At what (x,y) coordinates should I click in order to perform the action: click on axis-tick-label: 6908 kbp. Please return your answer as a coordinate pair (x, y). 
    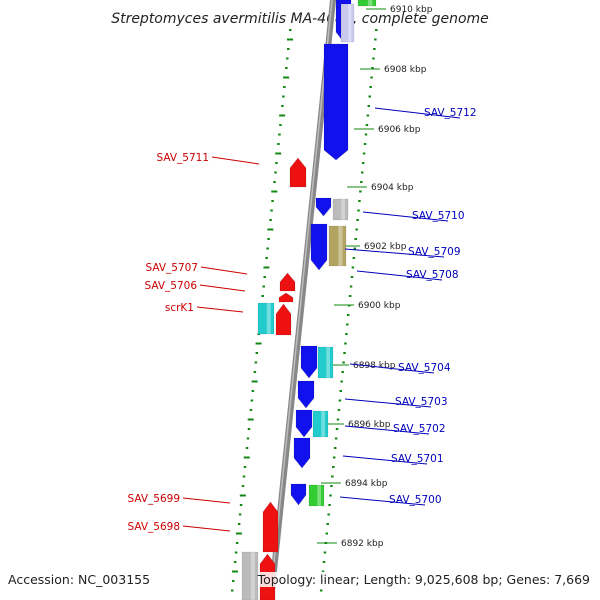
    Looking at the image, I should click on (405, 70).